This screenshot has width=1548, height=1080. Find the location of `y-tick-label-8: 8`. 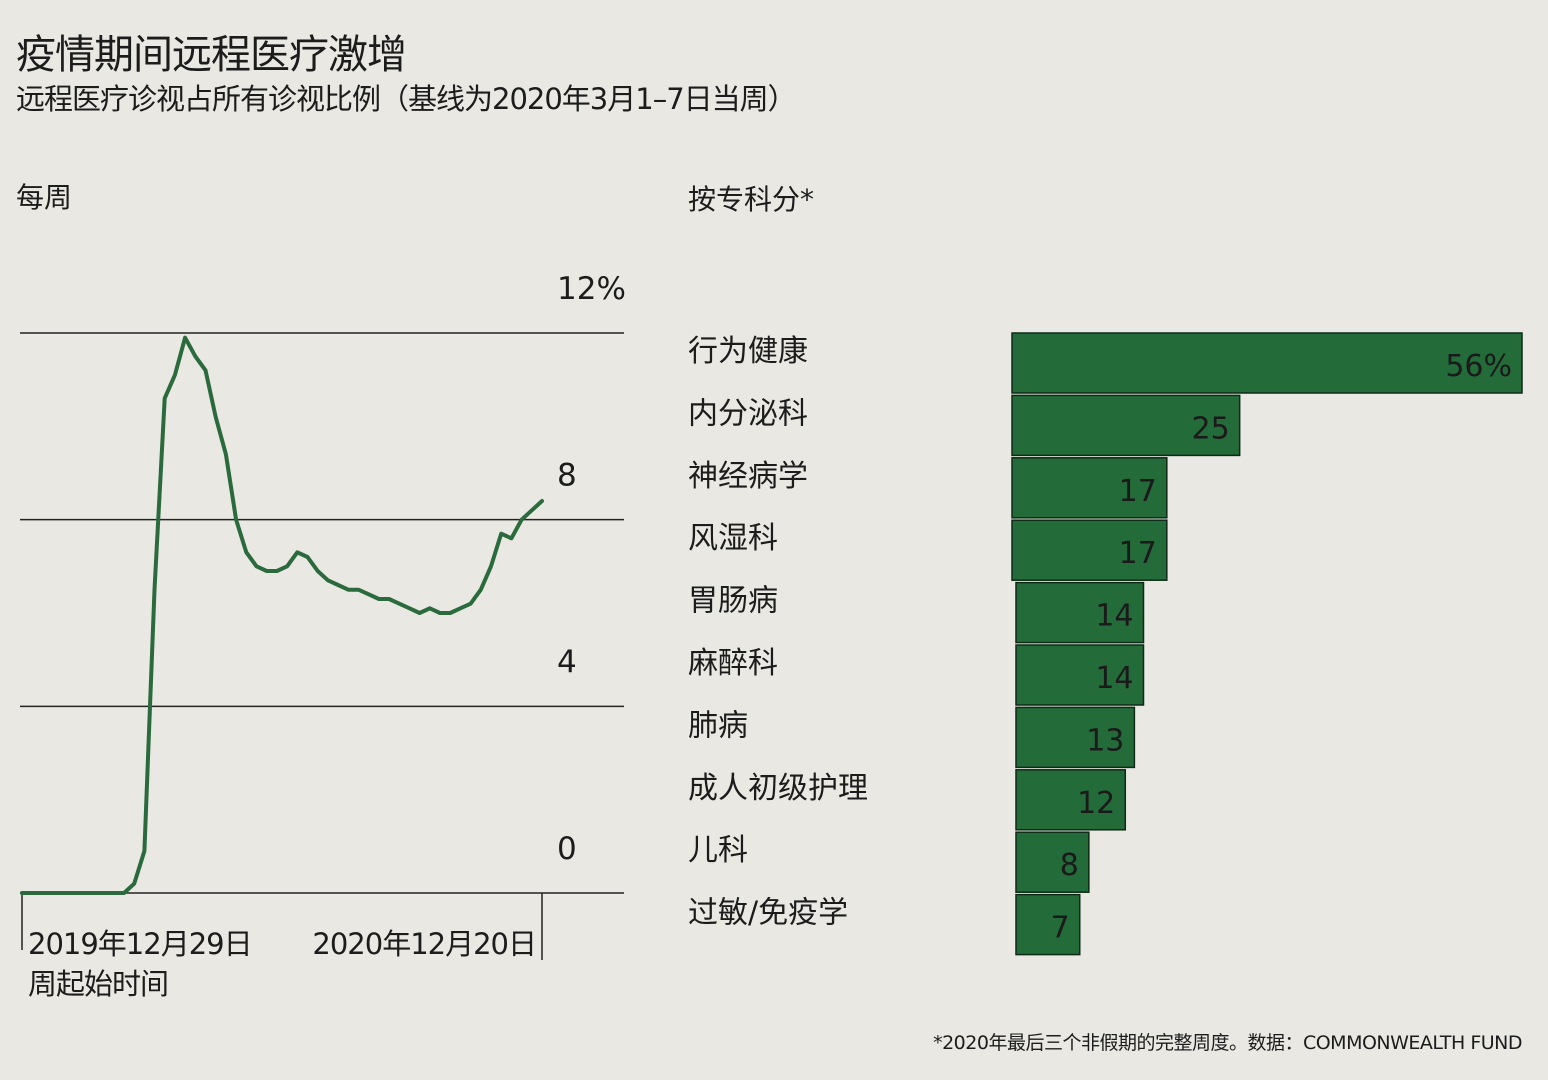

y-tick-label-8: 8 is located at coordinates (567, 476).